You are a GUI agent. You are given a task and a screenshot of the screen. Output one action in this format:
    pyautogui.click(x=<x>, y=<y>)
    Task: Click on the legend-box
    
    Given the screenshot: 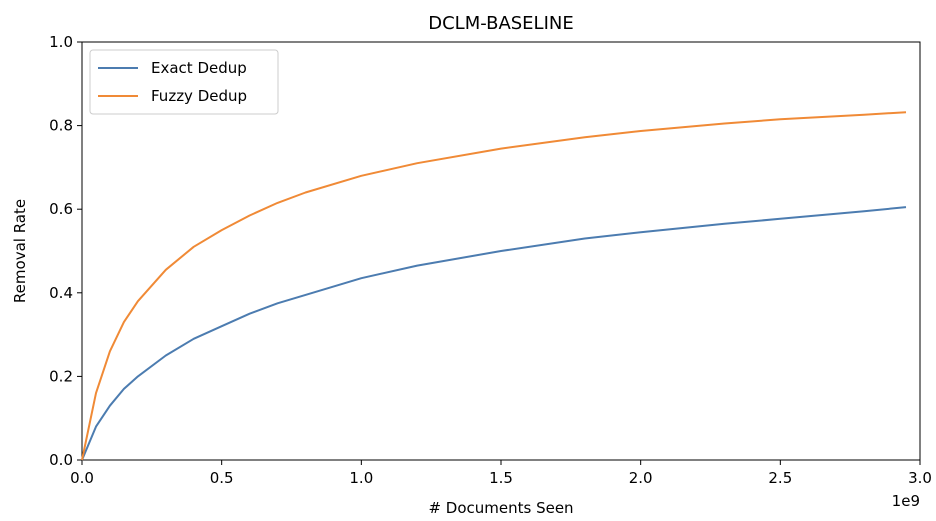 What is the action you would take?
    pyautogui.click(x=184, y=82)
    